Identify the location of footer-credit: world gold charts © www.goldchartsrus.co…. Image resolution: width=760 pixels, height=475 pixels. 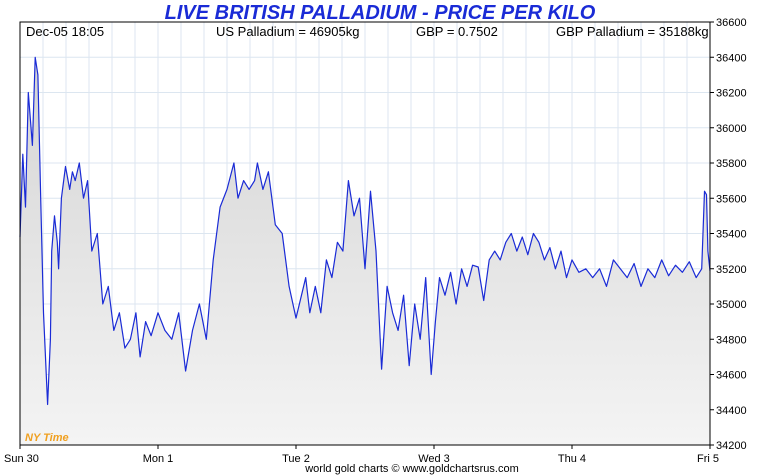
(411, 469).